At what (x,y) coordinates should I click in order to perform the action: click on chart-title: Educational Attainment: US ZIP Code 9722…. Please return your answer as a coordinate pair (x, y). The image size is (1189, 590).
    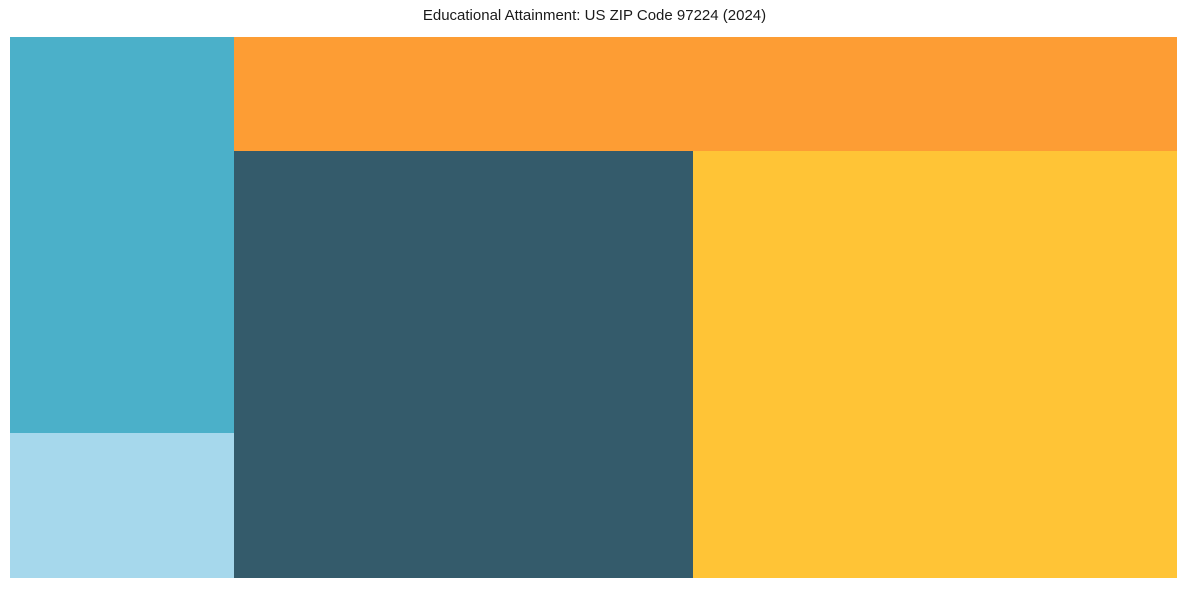
    Looking at the image, I should click on (594, 15).